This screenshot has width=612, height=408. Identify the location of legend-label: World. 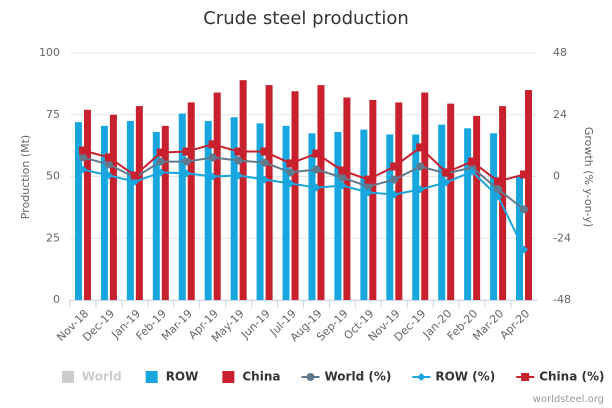
(102, 377).